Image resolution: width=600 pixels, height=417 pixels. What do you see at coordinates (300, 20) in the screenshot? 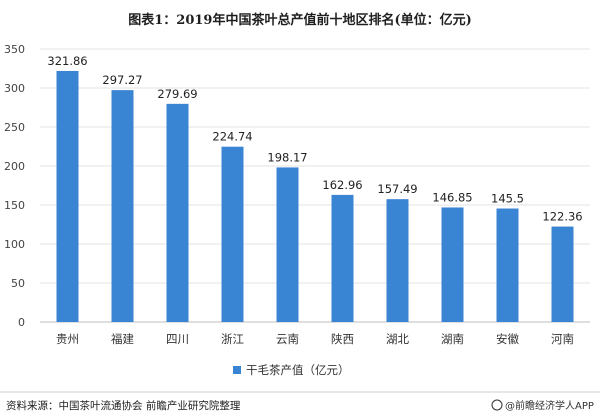
I see `chart-title: 图表1：2019年中国茶叶总产值前十地区排名(单位：亿元)` at bounding box center [300, 20].